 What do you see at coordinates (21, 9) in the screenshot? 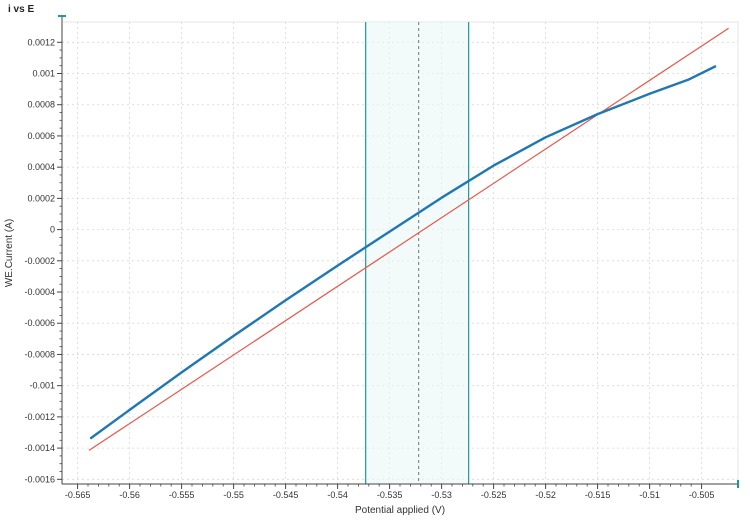
I see `chart-title: i vs E` at bounding box center [21, 9].